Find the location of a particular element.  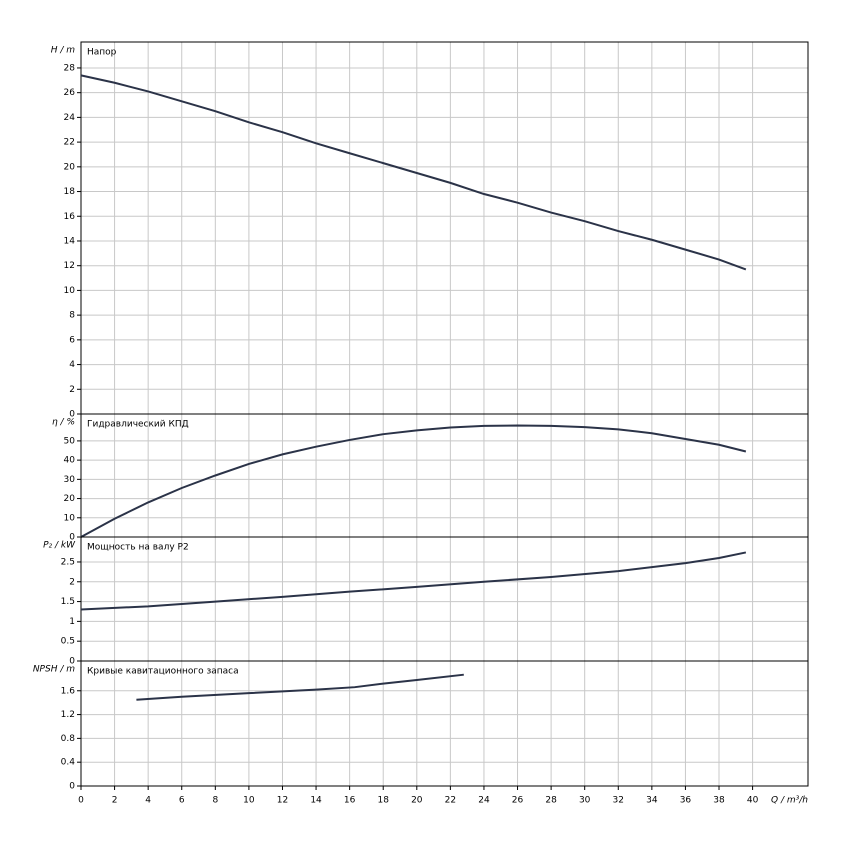

y-tick-label: 1.2 is located at coordinates (68, 715).